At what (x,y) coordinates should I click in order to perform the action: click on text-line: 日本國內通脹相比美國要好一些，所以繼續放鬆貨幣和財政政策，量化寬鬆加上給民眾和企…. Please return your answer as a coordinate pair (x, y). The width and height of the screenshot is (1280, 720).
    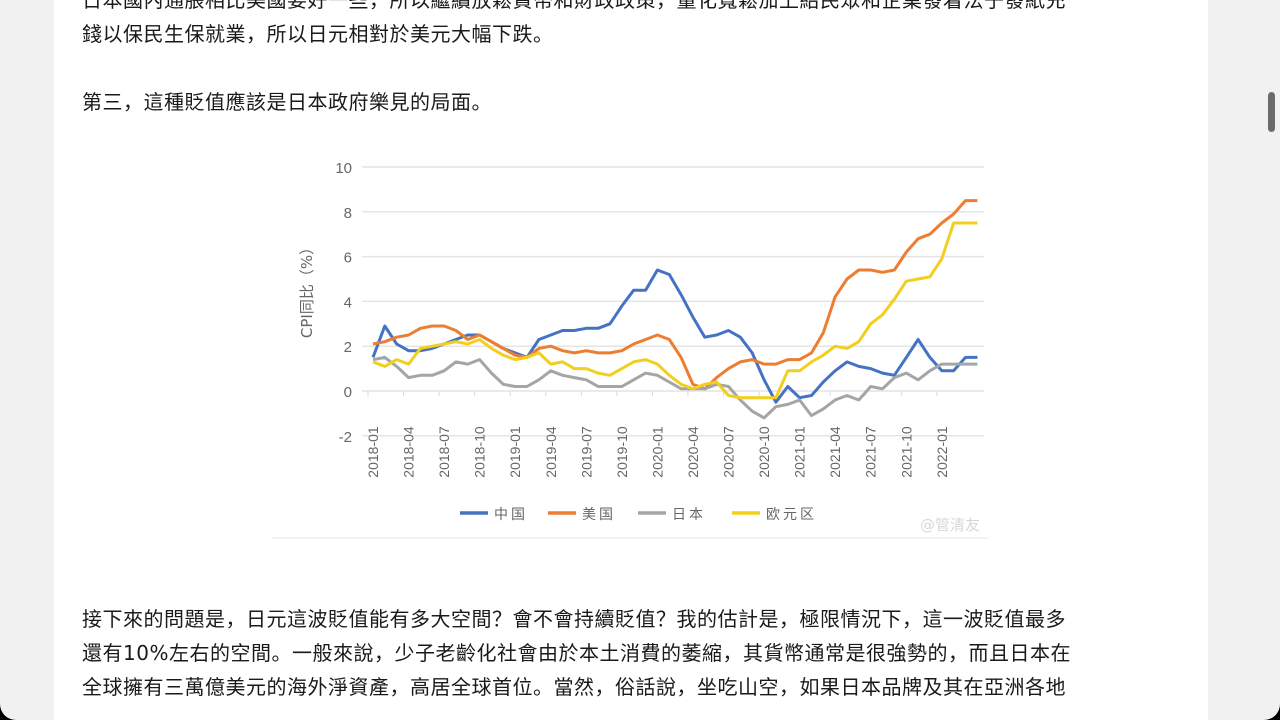
    Looking at the image, I should click on (574, 6).